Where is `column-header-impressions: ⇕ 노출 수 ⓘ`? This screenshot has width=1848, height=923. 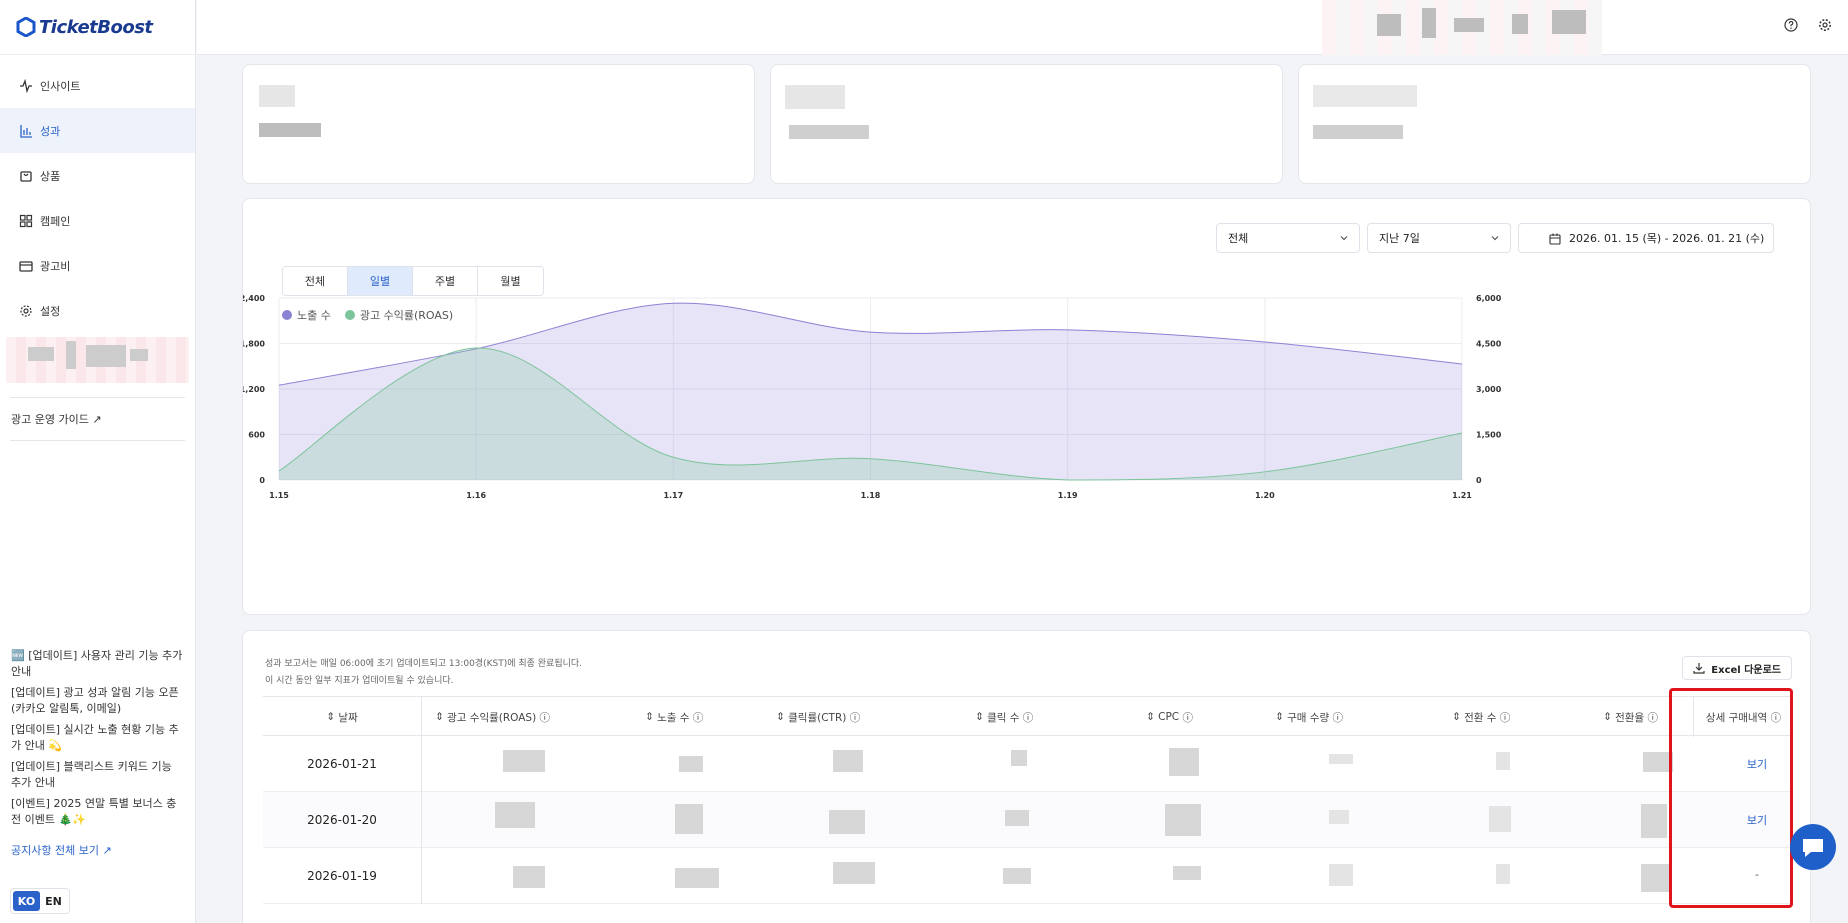
column-header-impressions: ⇕ 노출 수 ⓘ is located at coordinates (674, 717).